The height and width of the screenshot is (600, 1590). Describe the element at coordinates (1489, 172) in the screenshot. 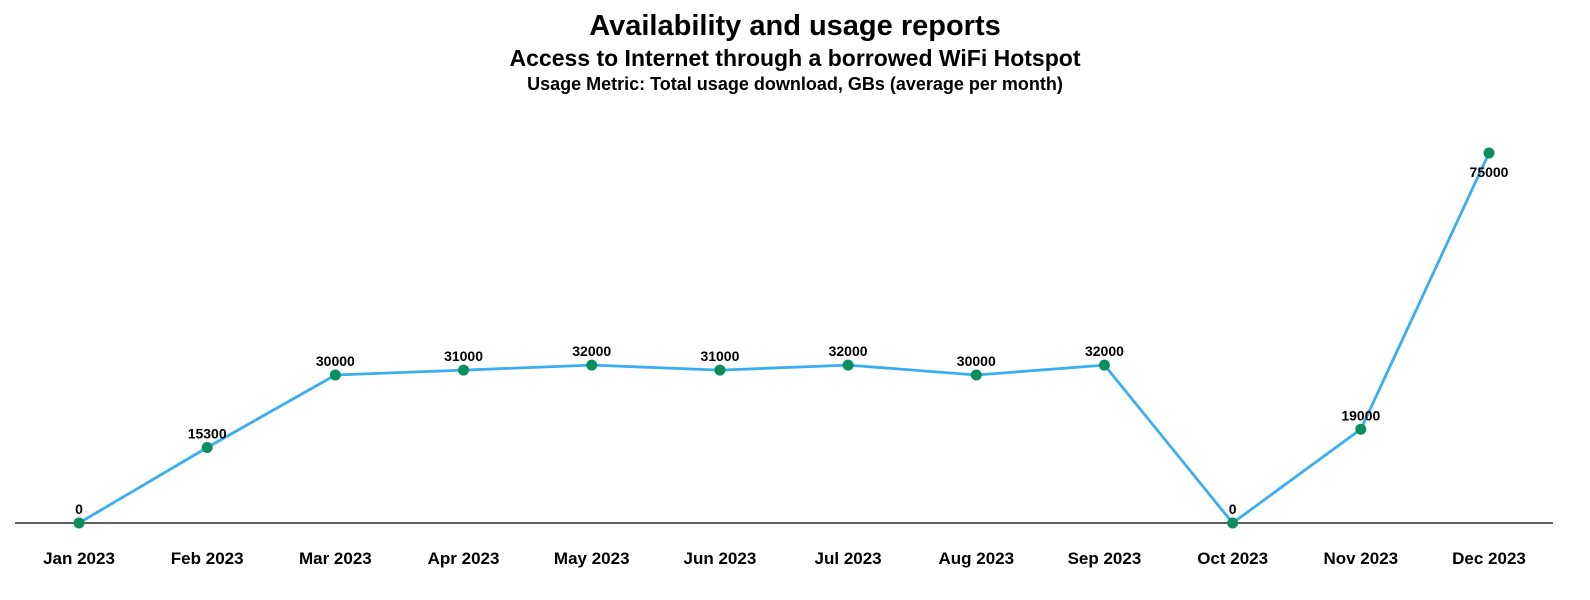

I see `data-label: 75000` at that location.